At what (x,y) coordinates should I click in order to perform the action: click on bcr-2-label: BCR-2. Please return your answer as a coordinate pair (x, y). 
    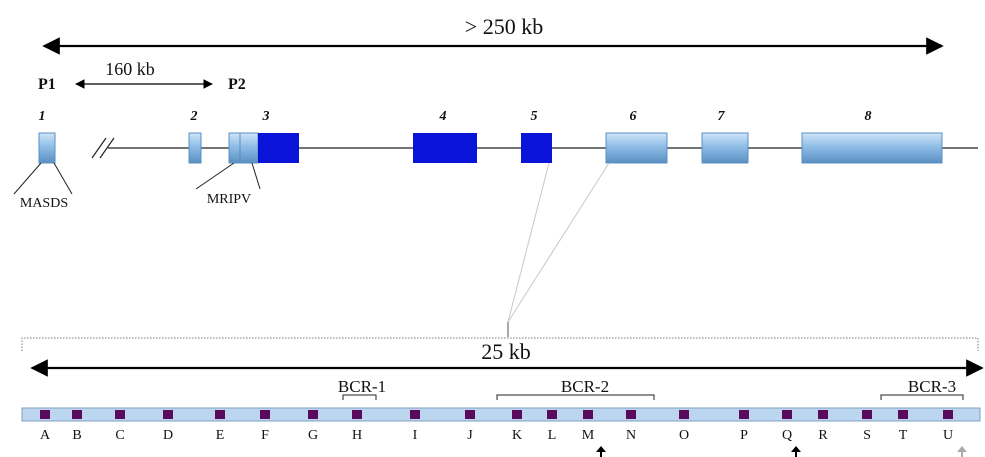
    Looking at the image, I should click on (585, 386).